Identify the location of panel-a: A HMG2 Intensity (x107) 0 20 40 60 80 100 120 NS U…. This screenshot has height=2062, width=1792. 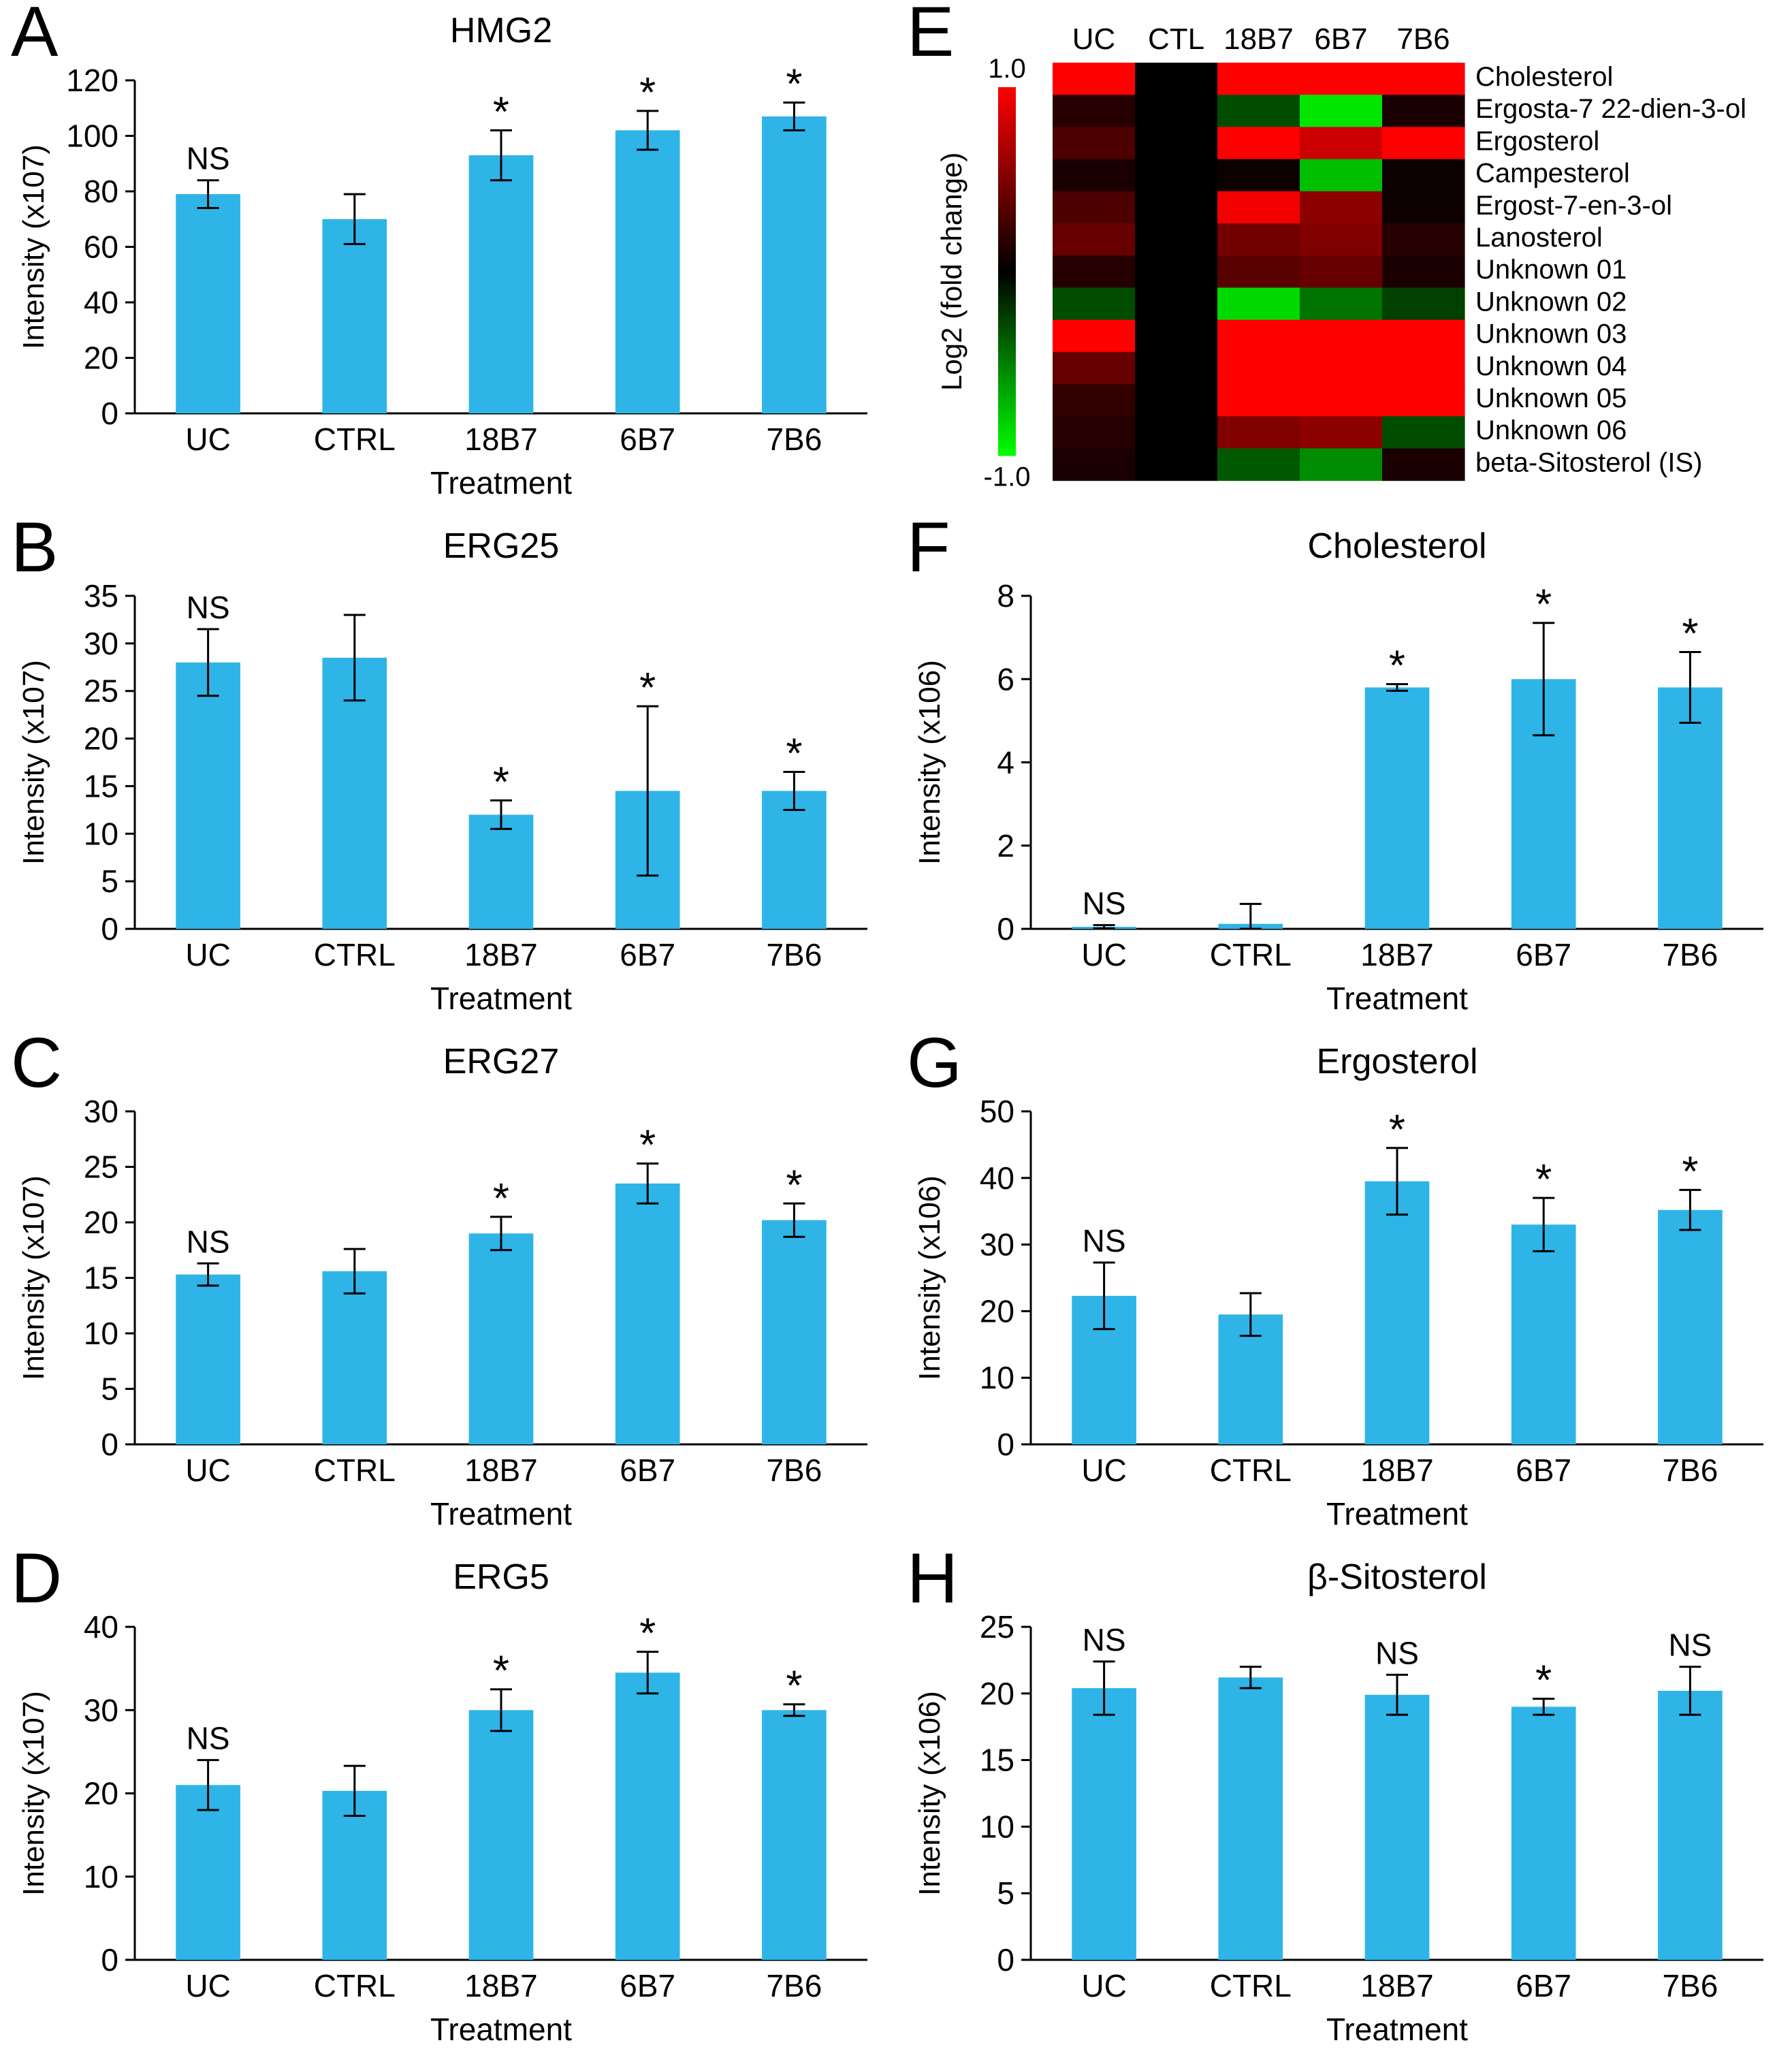
(448, 258).